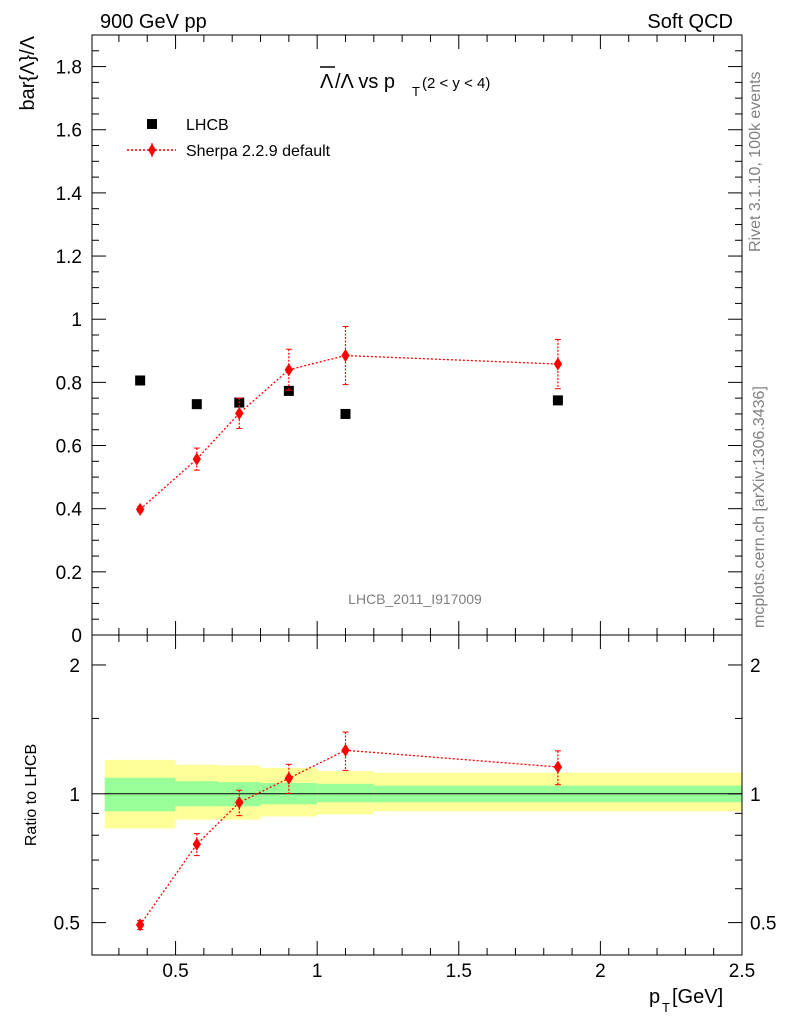  Describe the element at coordinates (365, 82) in the screenshot. I see `title-rest: /Λ vs p` at that location.